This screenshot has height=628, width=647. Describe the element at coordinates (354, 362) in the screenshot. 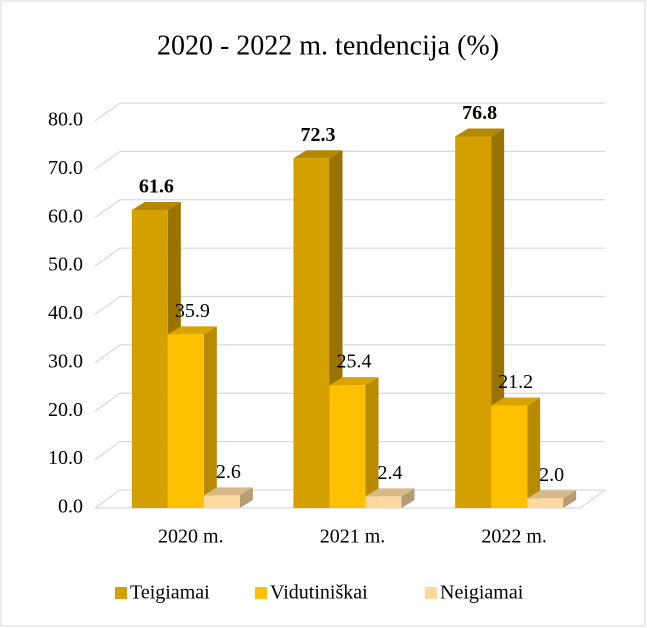

I see `data-label: 25.4` at that location.